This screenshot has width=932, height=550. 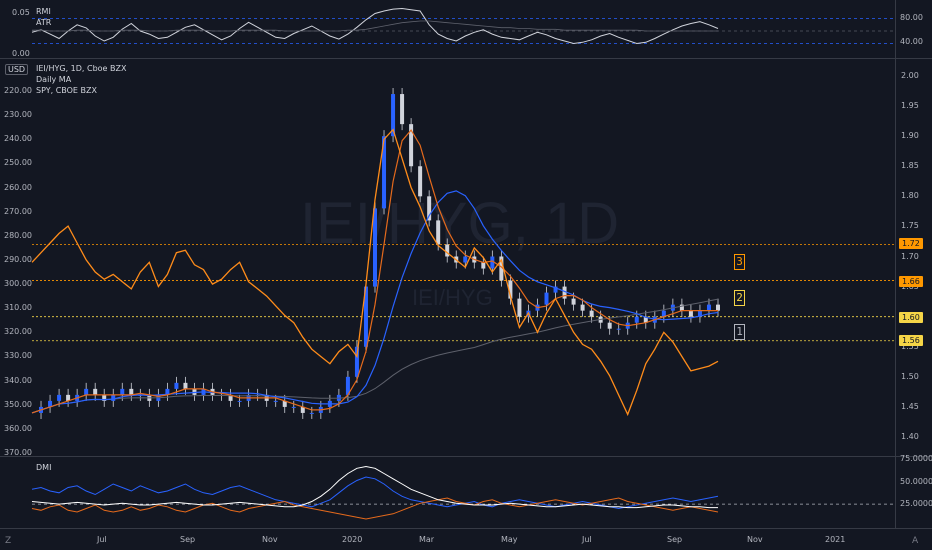 What do you see at coordinates (739, 332) in the screenshot?
I see `level-box-1: 1` at bounding box center [739, 332].